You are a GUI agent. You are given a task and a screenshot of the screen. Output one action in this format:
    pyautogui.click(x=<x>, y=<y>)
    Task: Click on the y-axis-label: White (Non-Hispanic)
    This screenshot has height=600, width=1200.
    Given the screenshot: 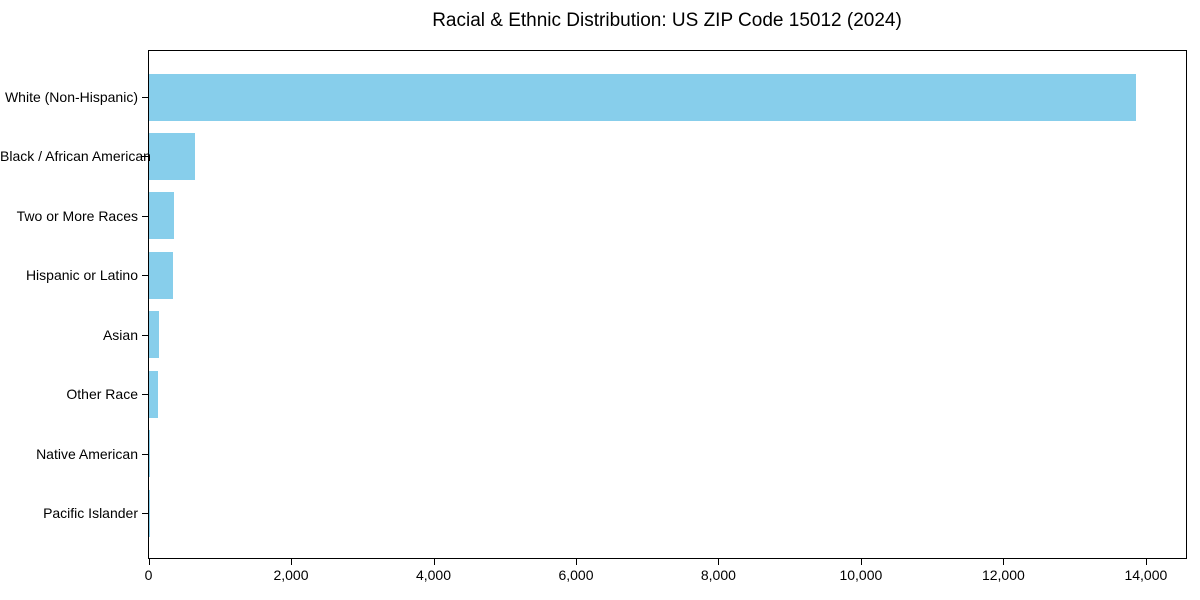 What is the action you would take?
    pyautogui.click(x=71, y=97)
    